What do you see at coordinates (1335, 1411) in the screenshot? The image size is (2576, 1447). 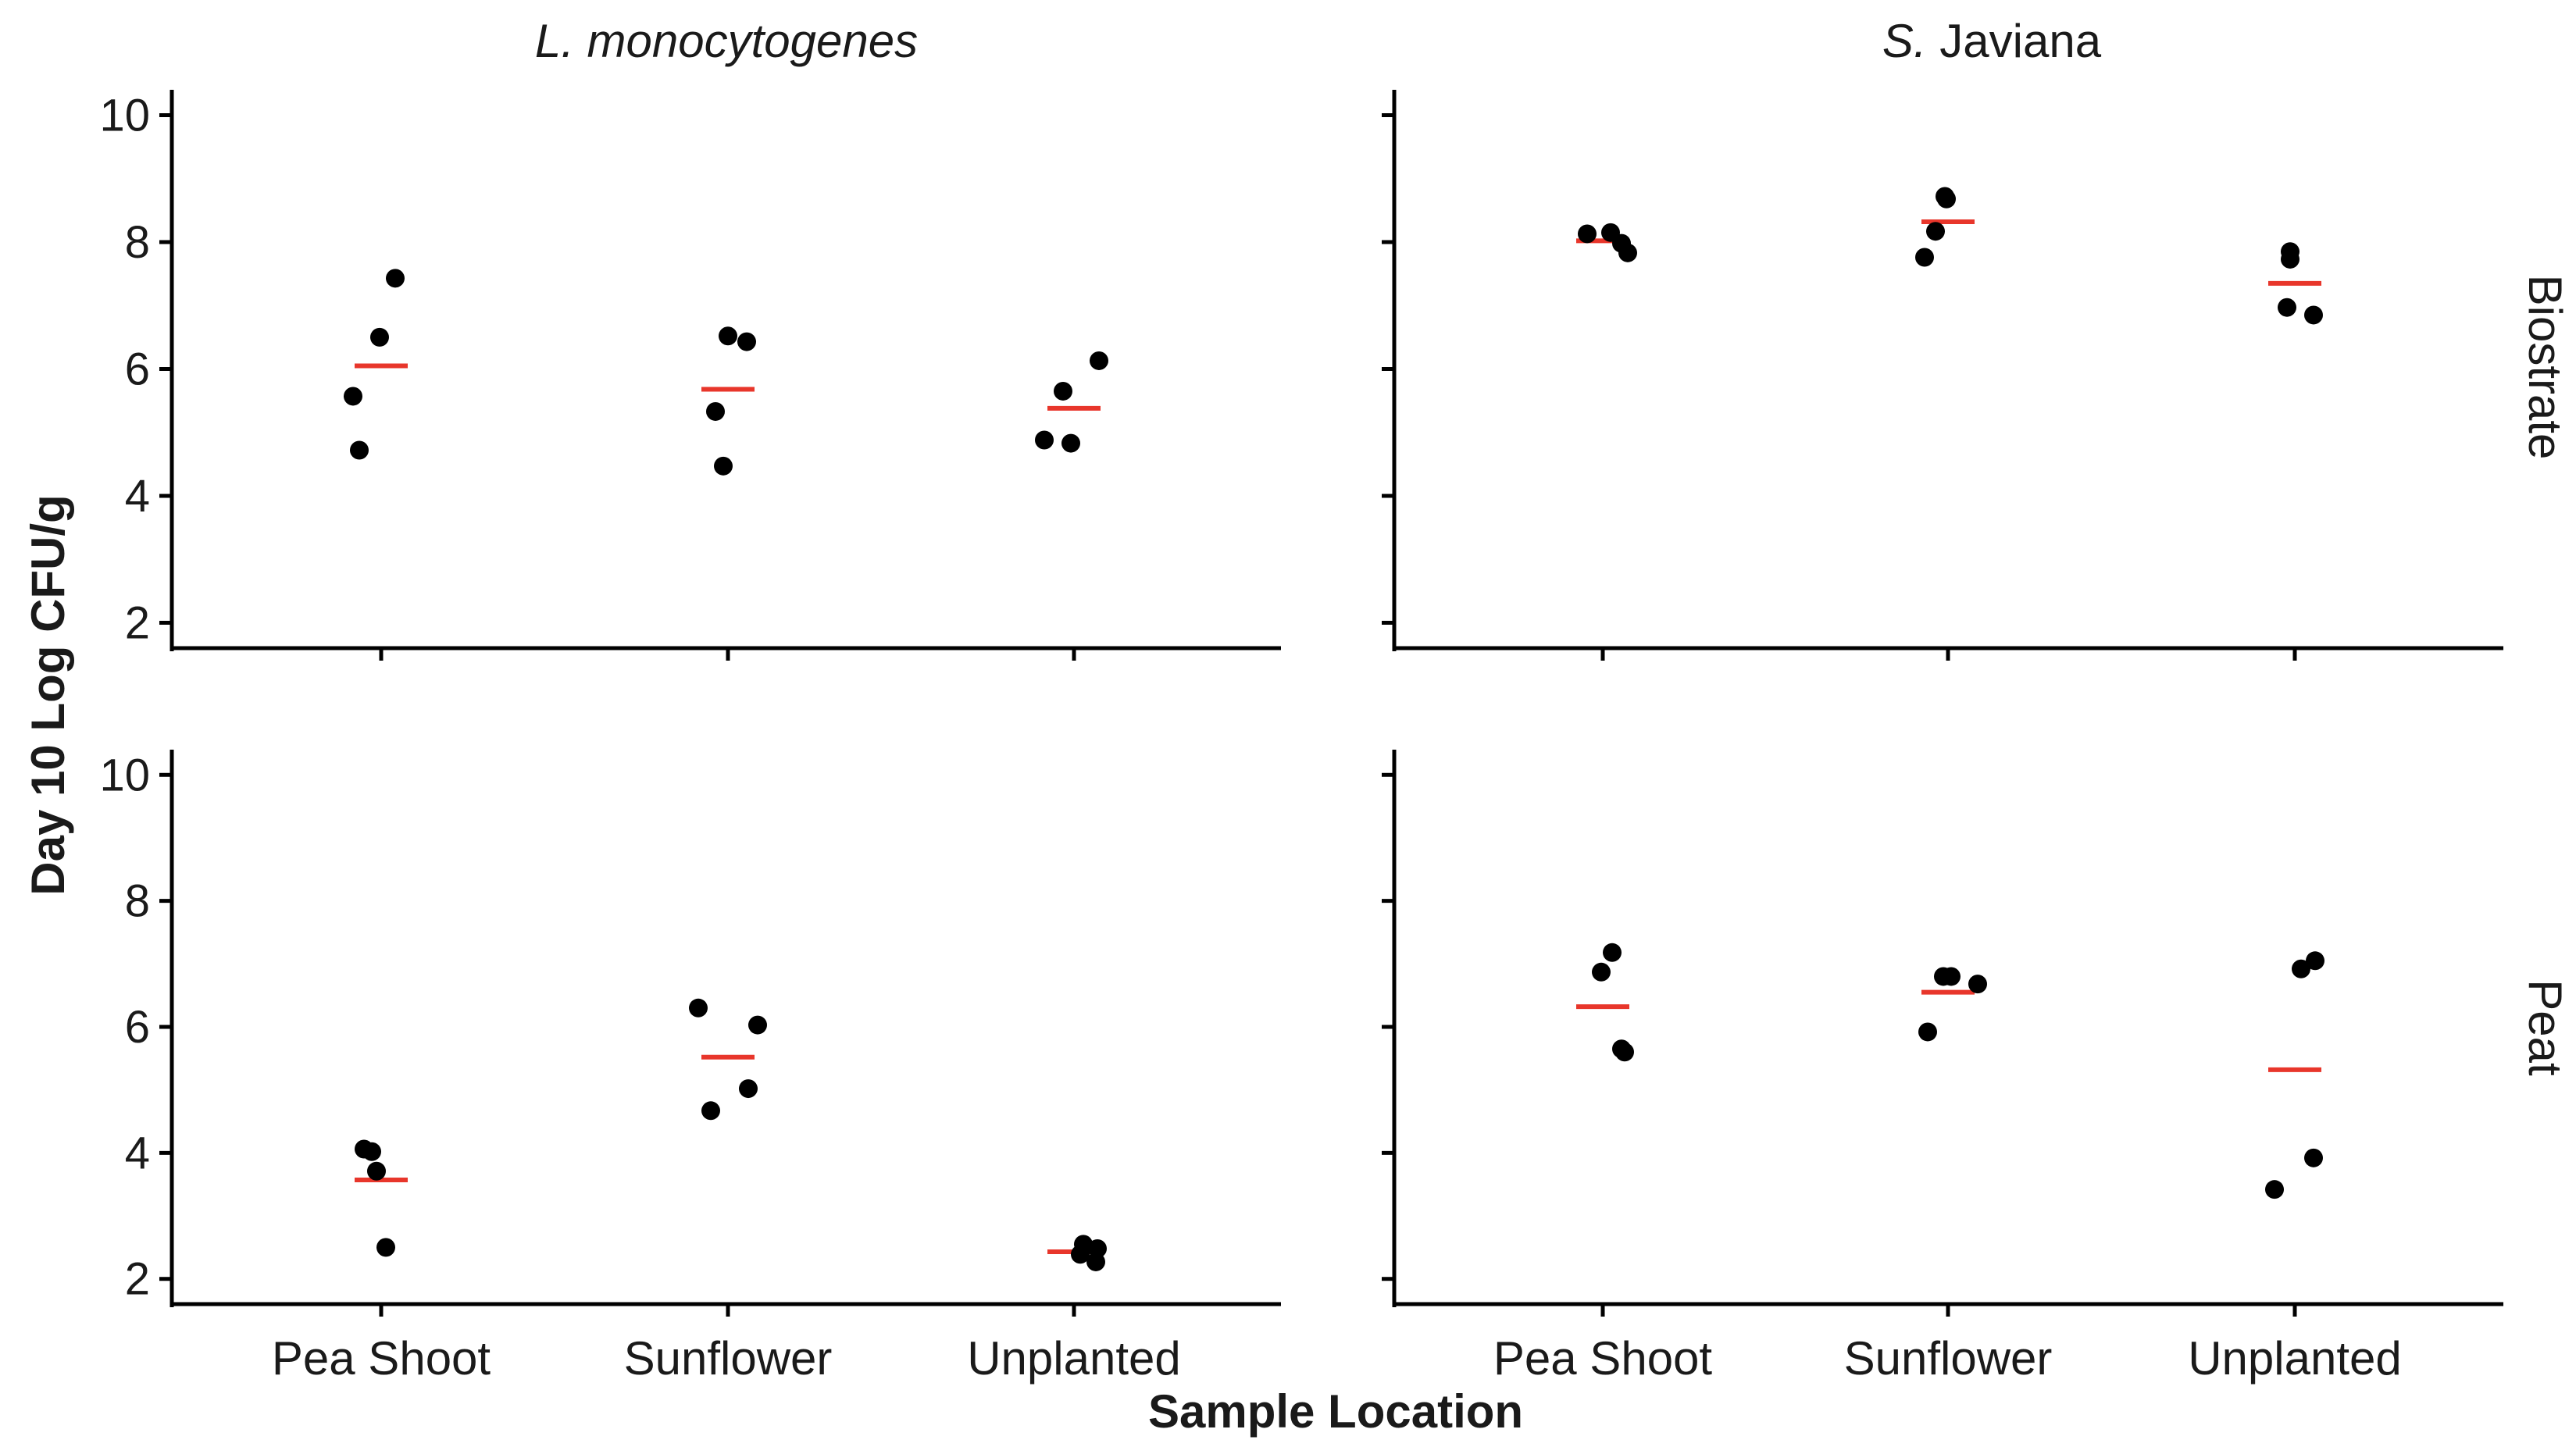 I see `x-axis-title: Sample Location` at bounding box center [1335, 1411].